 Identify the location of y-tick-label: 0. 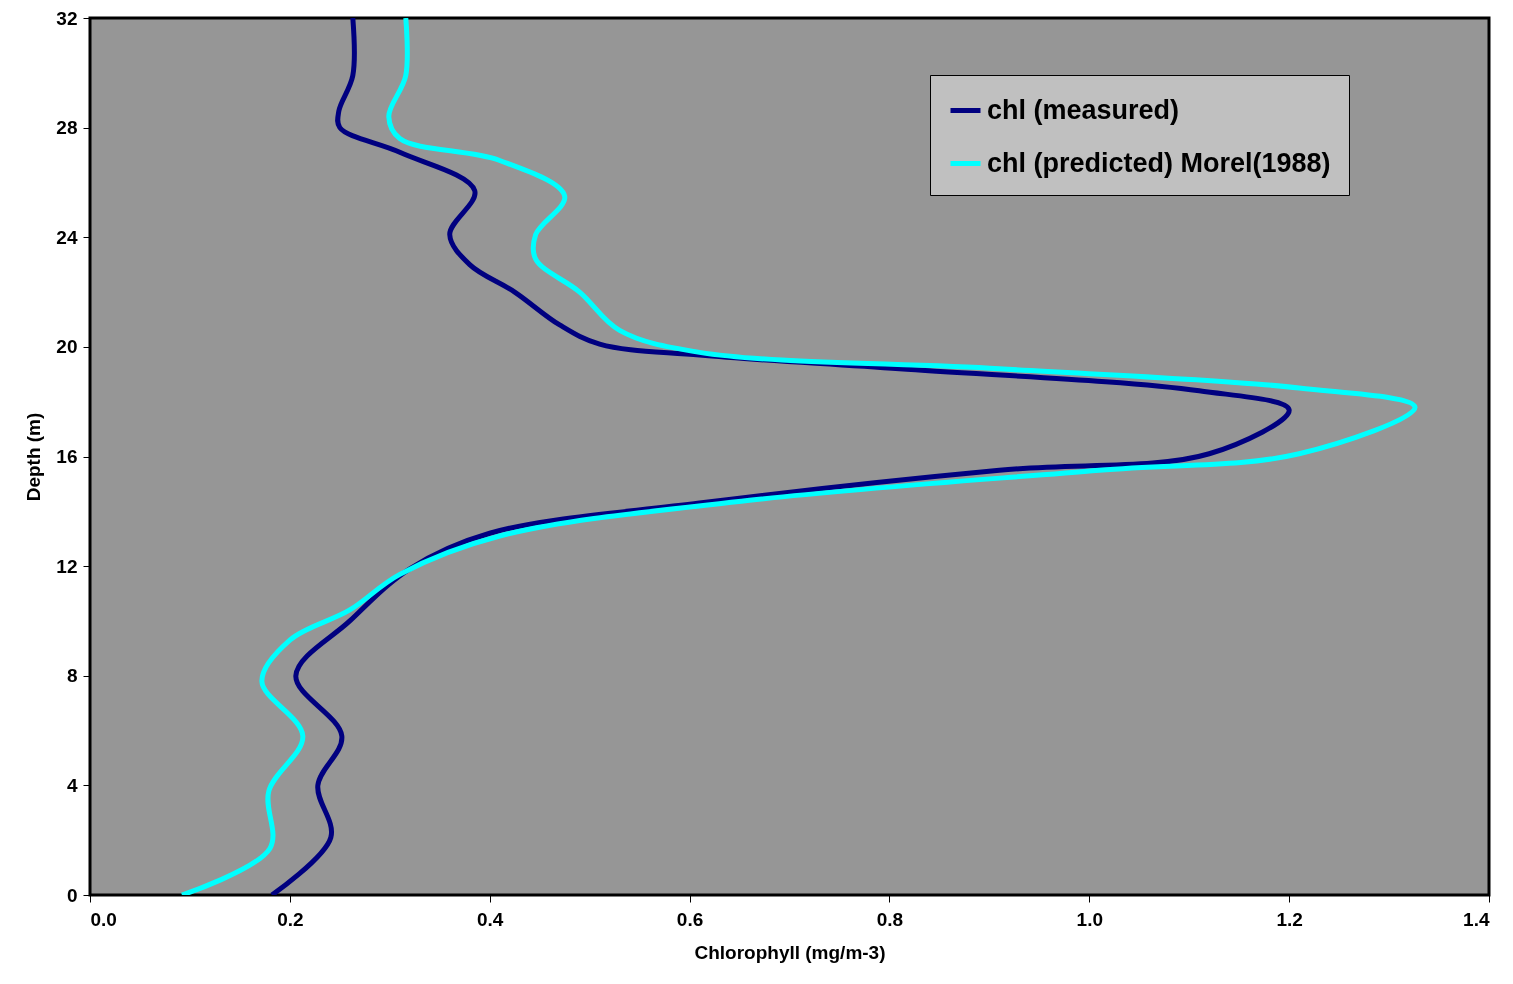
(72, 895).